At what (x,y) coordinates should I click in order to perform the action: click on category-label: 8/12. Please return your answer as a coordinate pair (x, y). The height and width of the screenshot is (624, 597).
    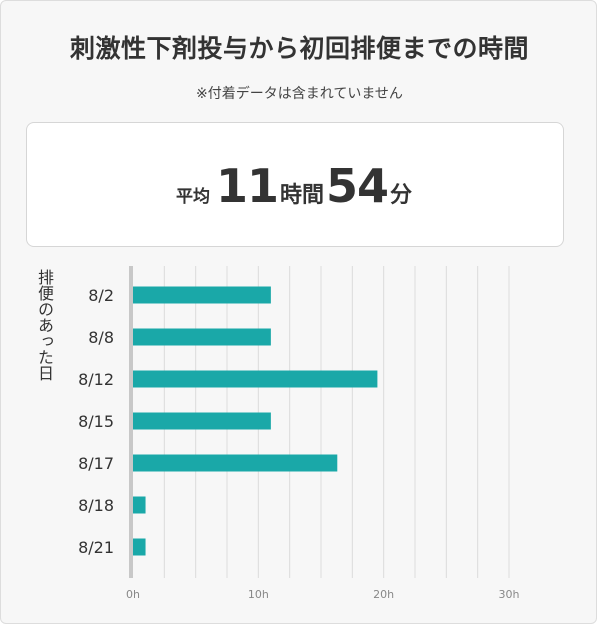
    Looking at the image, I should click on (96, 379).